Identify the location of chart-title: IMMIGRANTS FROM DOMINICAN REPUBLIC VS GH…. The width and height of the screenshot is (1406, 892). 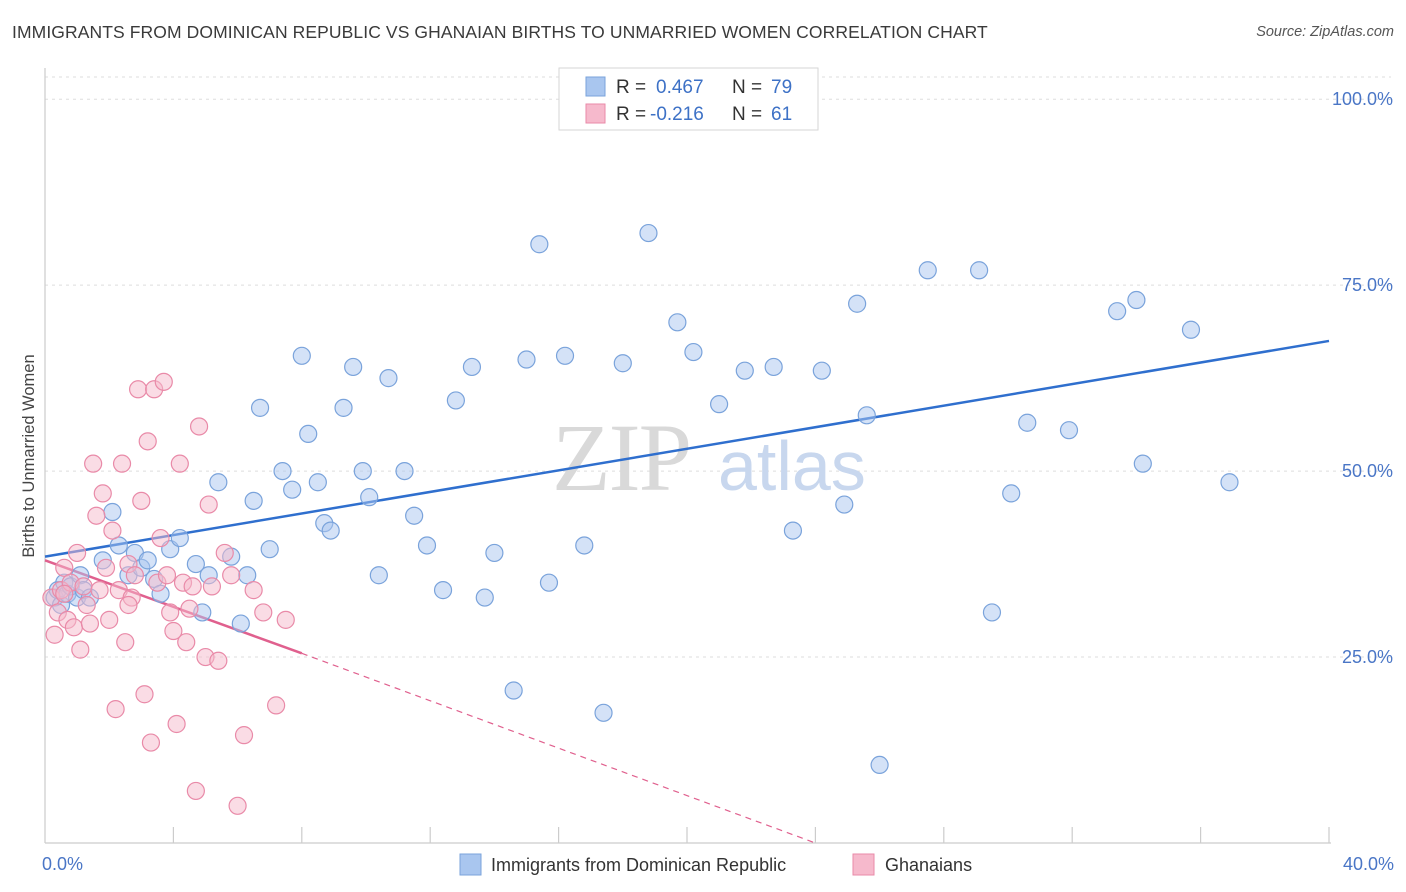
(500, 32).